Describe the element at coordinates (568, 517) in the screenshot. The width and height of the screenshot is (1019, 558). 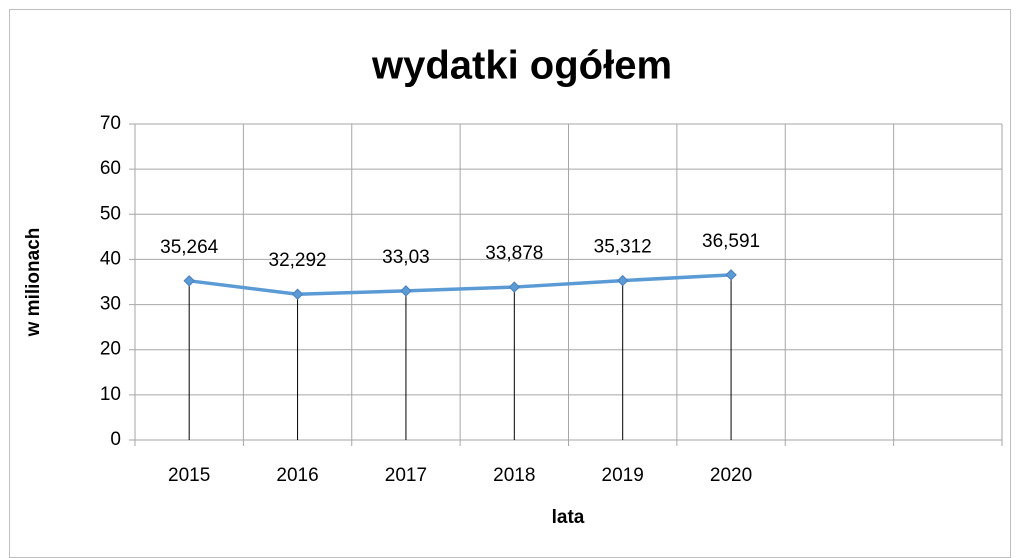
I see `x-axis-label: lata` at that location.